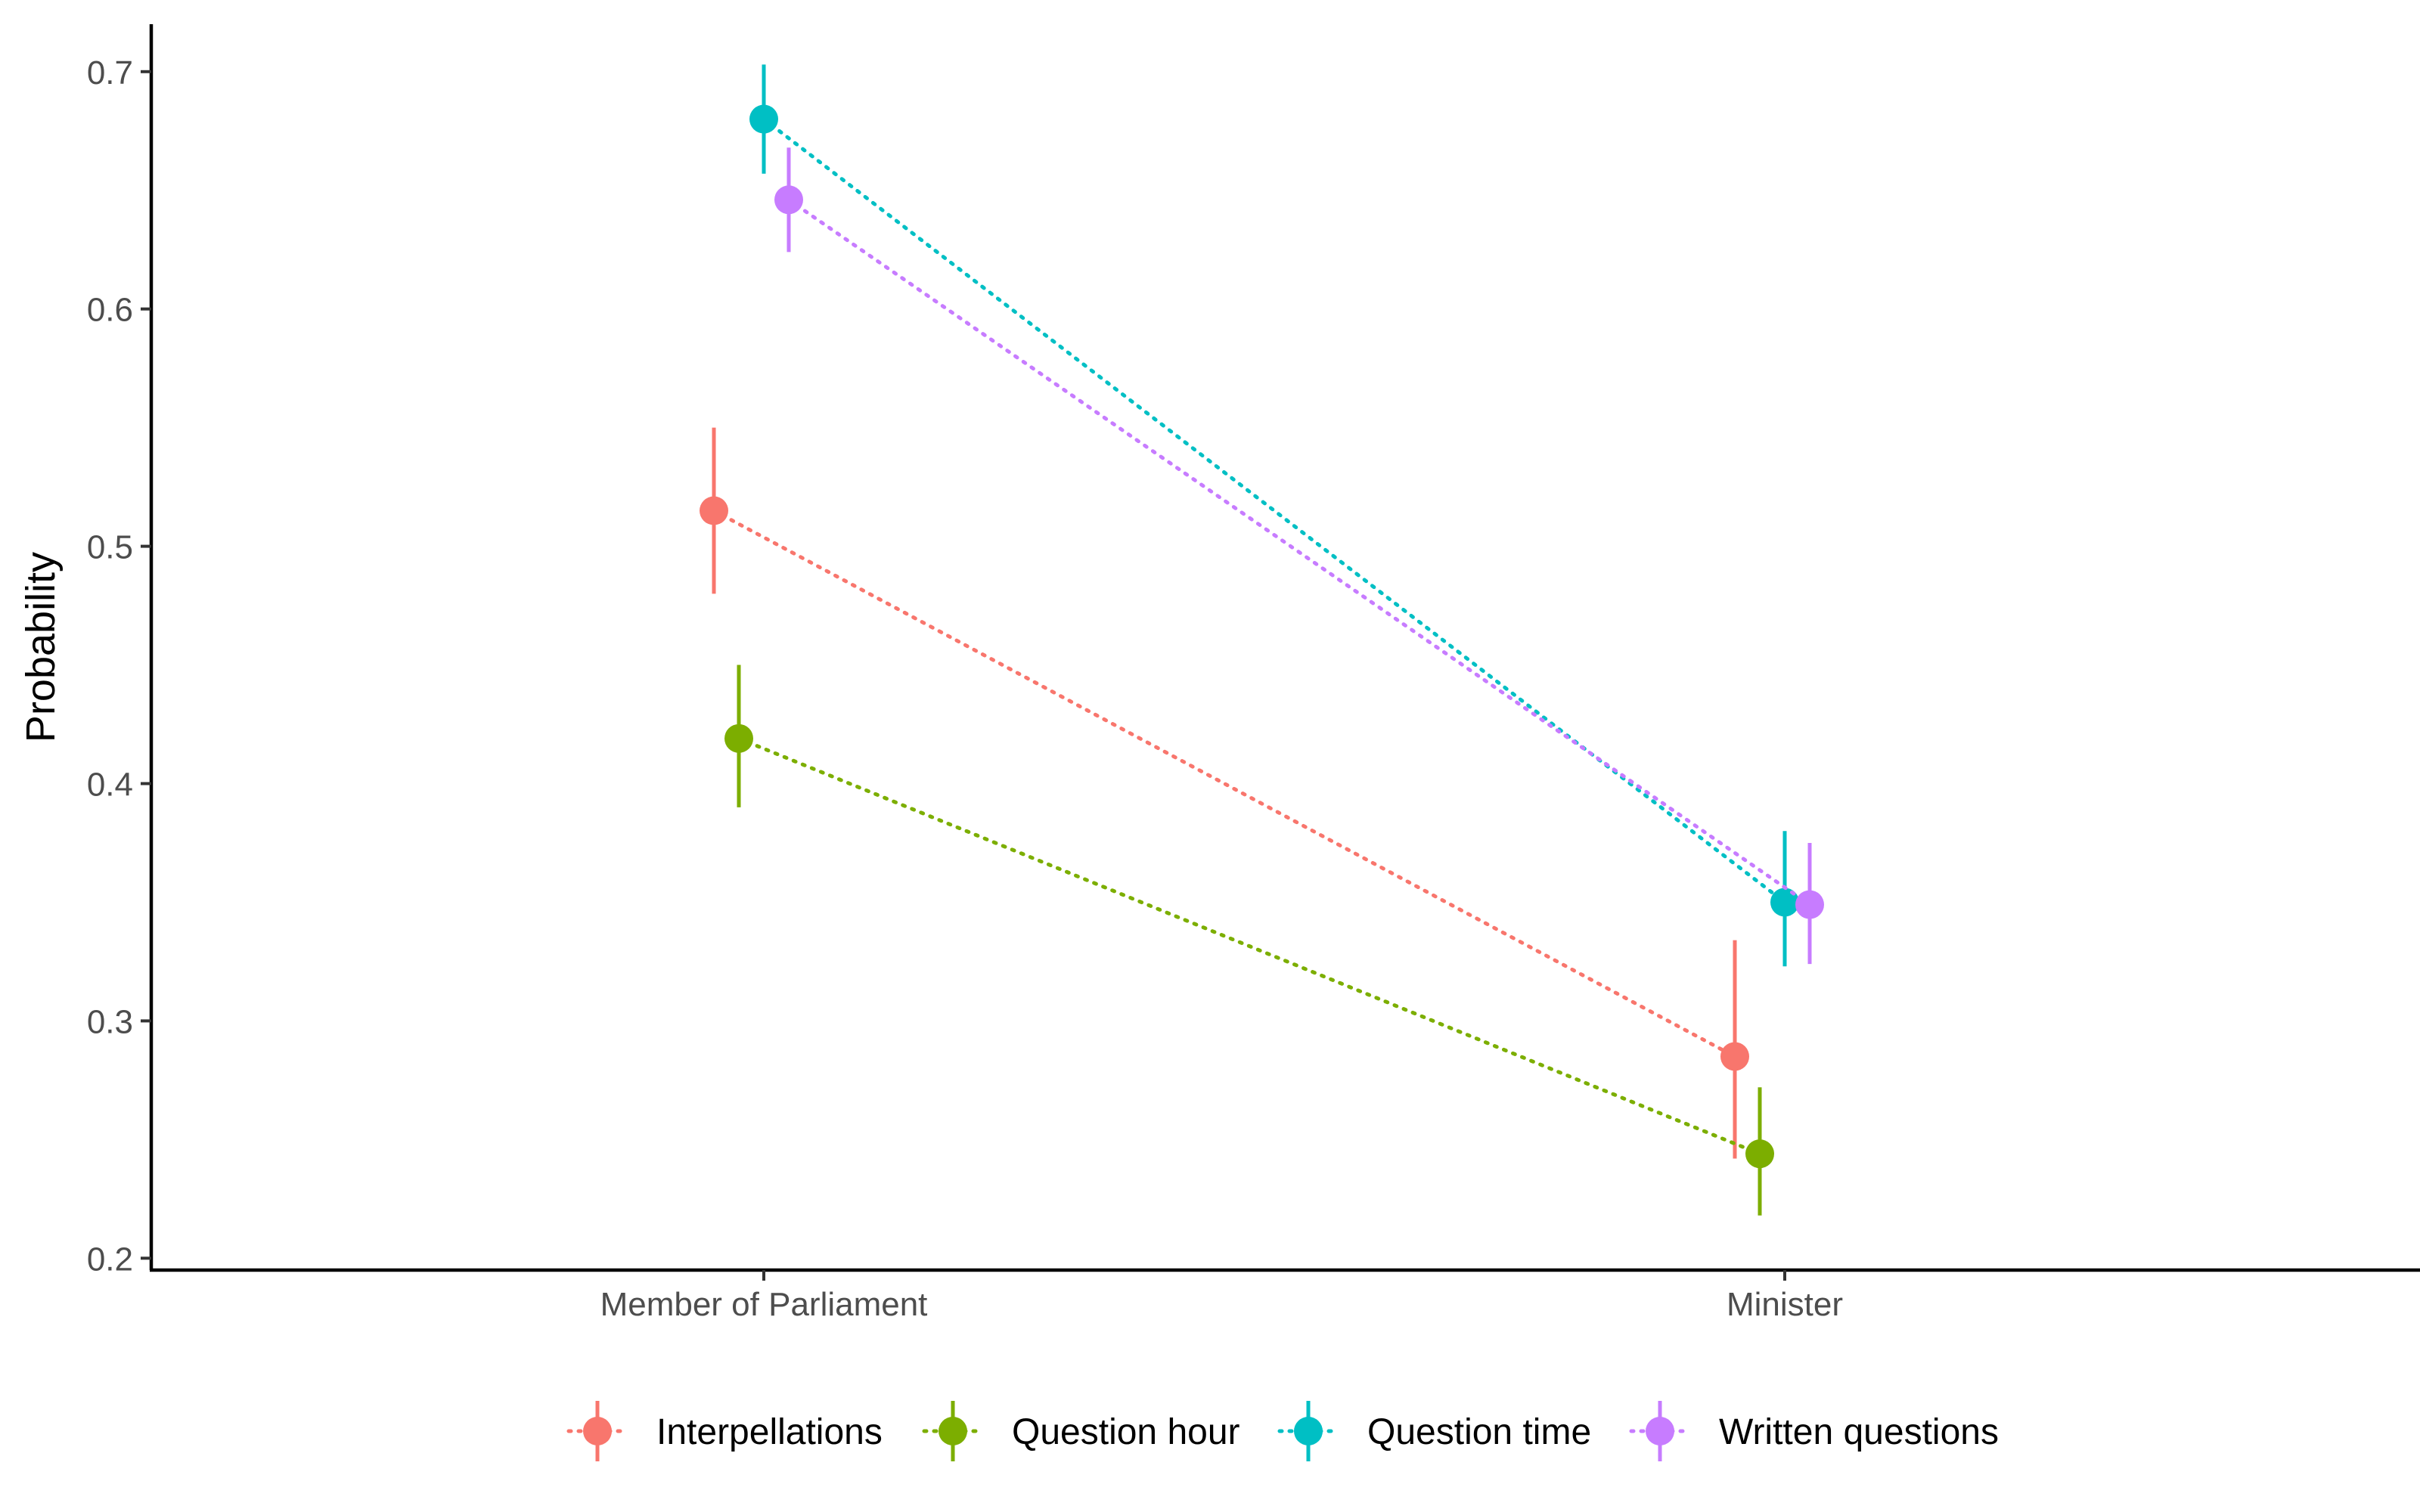 This screenshot has height=1512, width=2420. What do you see at coordinates (1126, 1432) in the screenshot?
I see `legend-label: Question hour` at bounding box center [1126, 1432].